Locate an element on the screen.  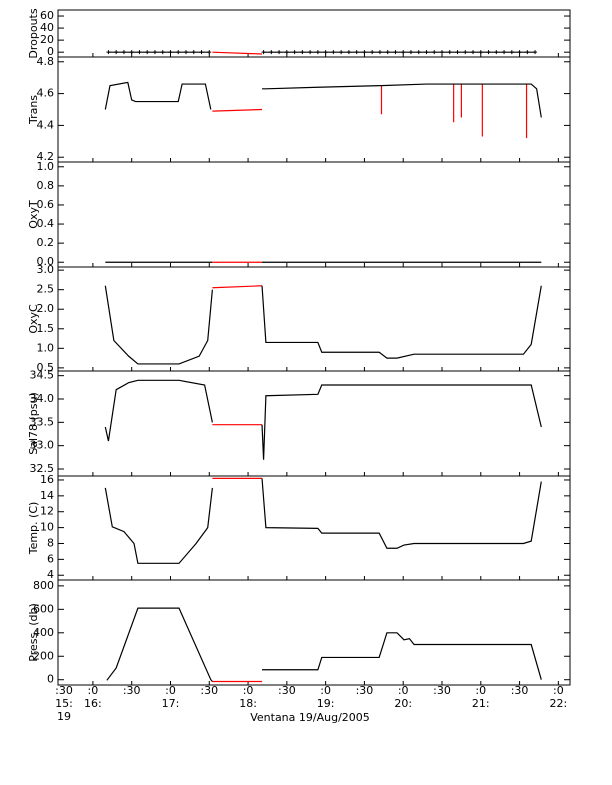
x-hour-label: 22: is located at coordinates (559, 703).